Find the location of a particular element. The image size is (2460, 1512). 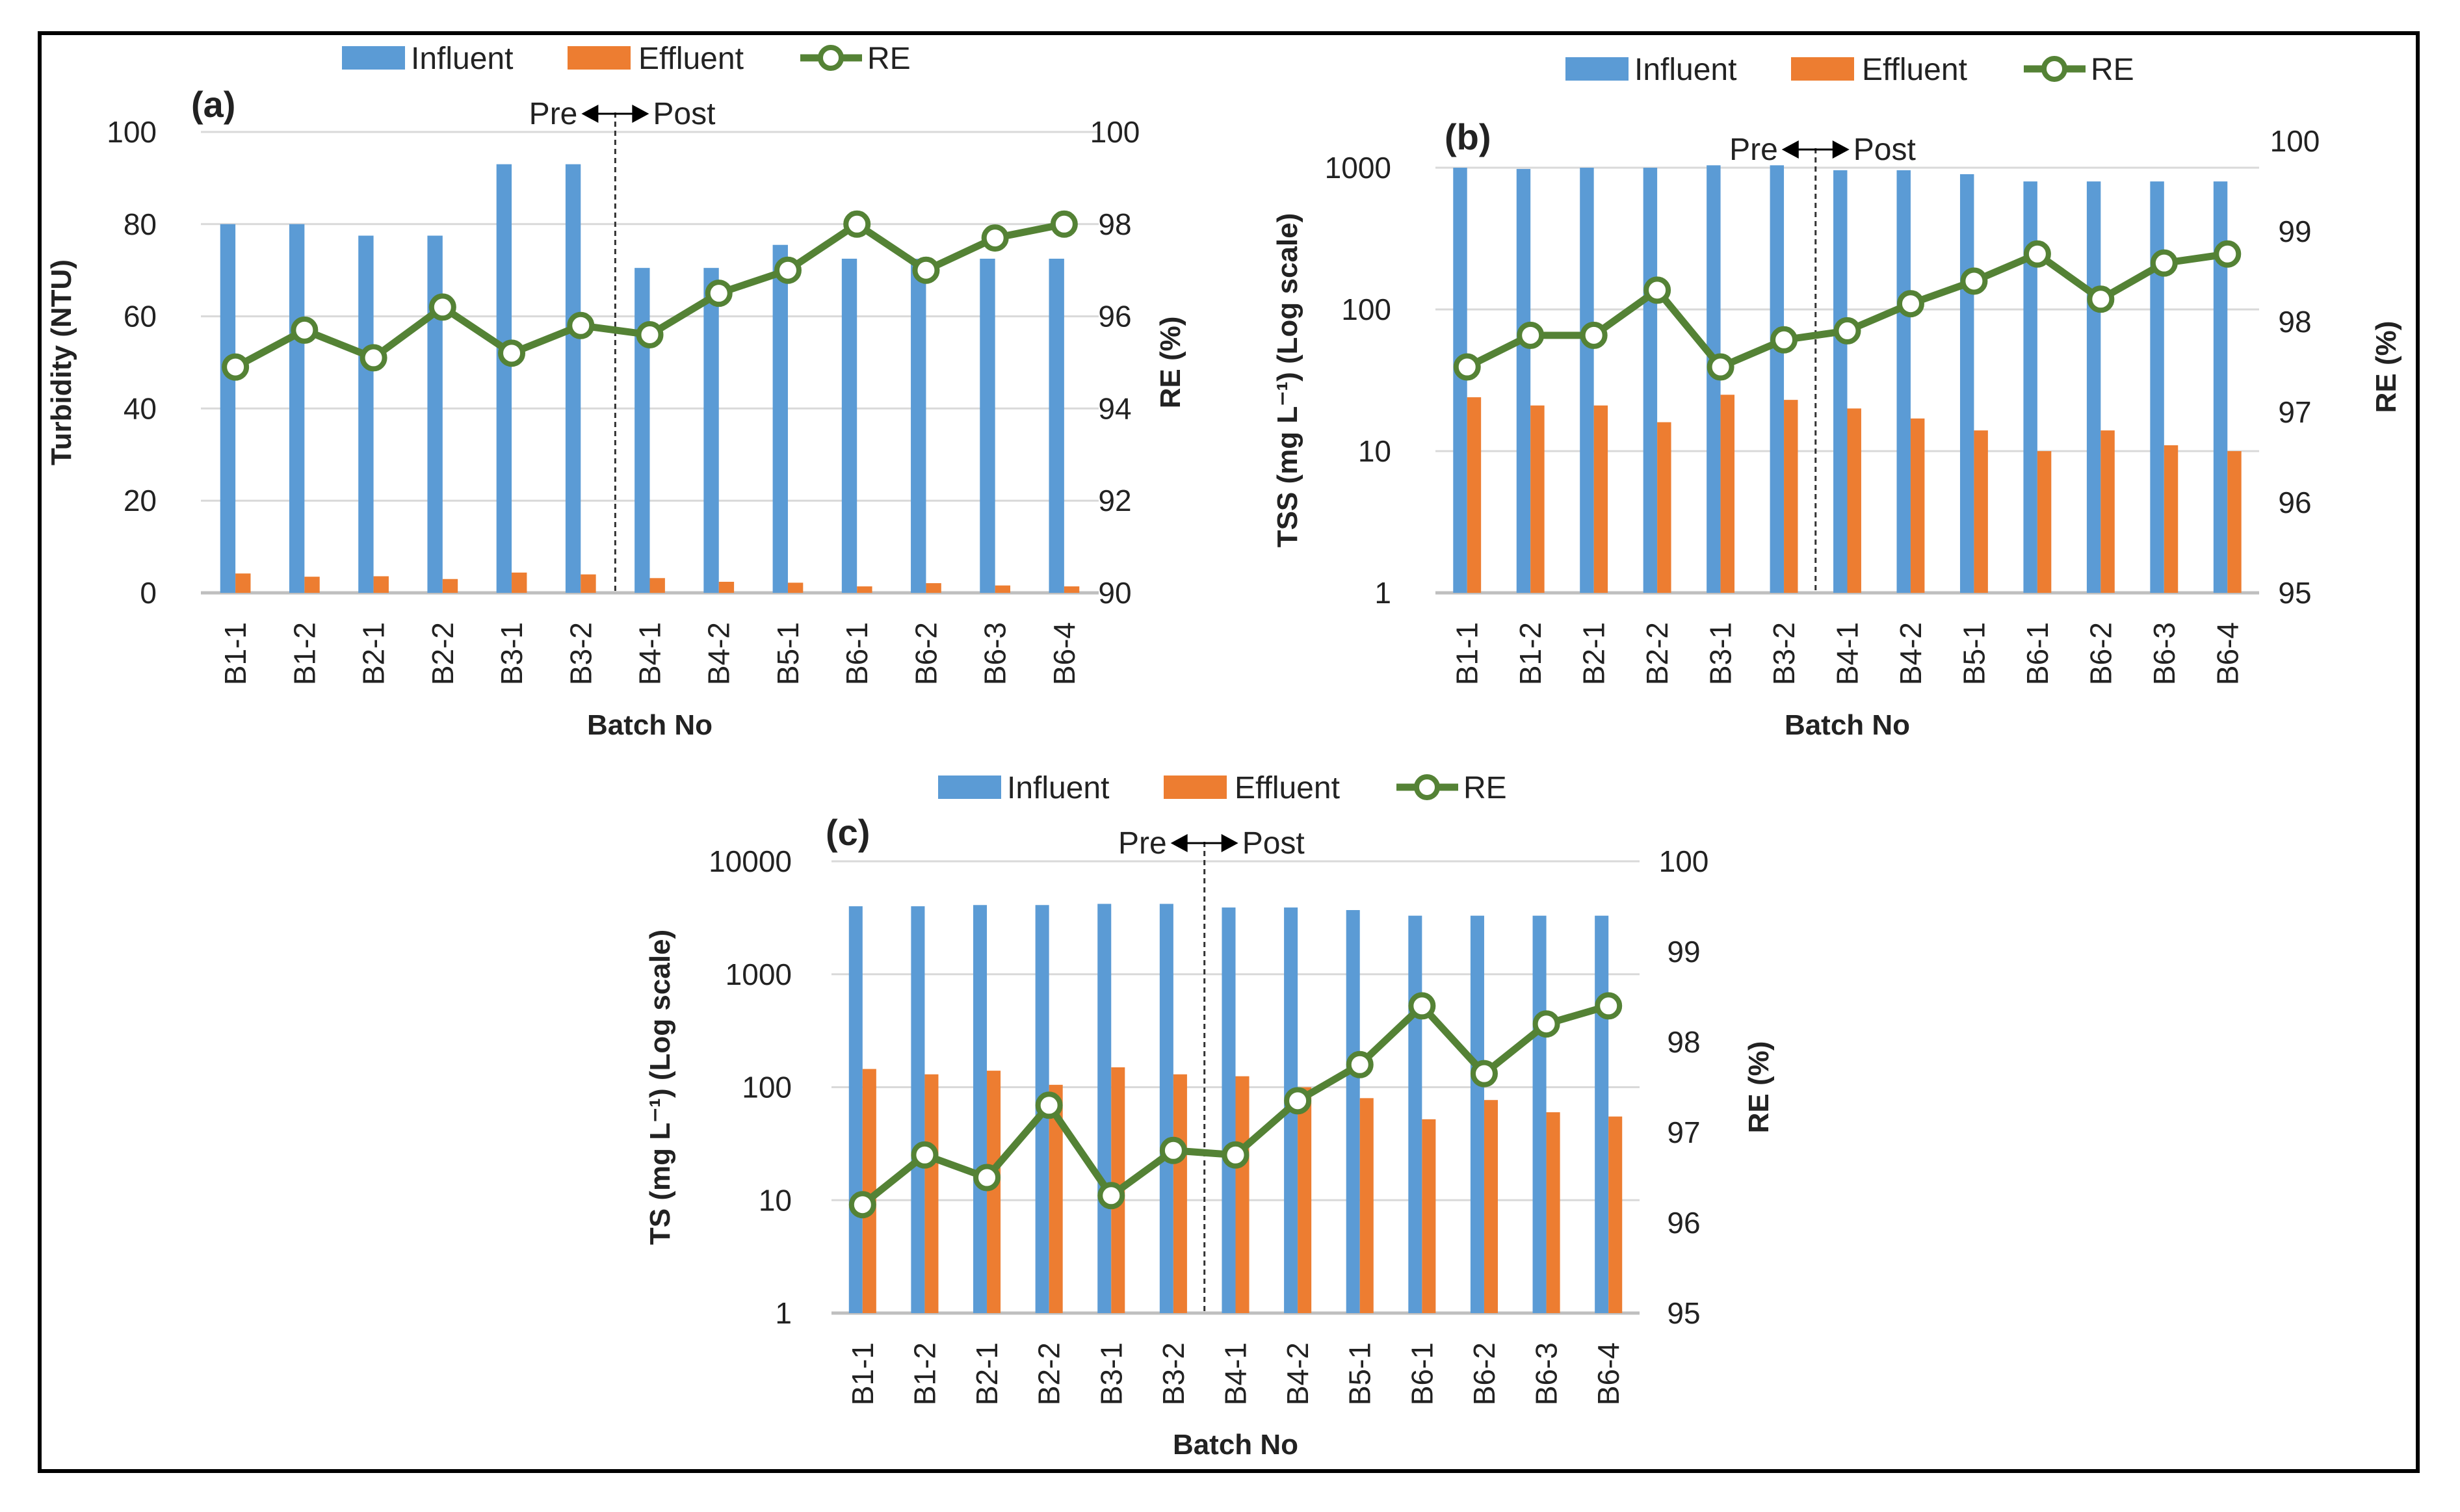

y-axis-title: Turbidity (NTU) is located at coordinates (62, 362).